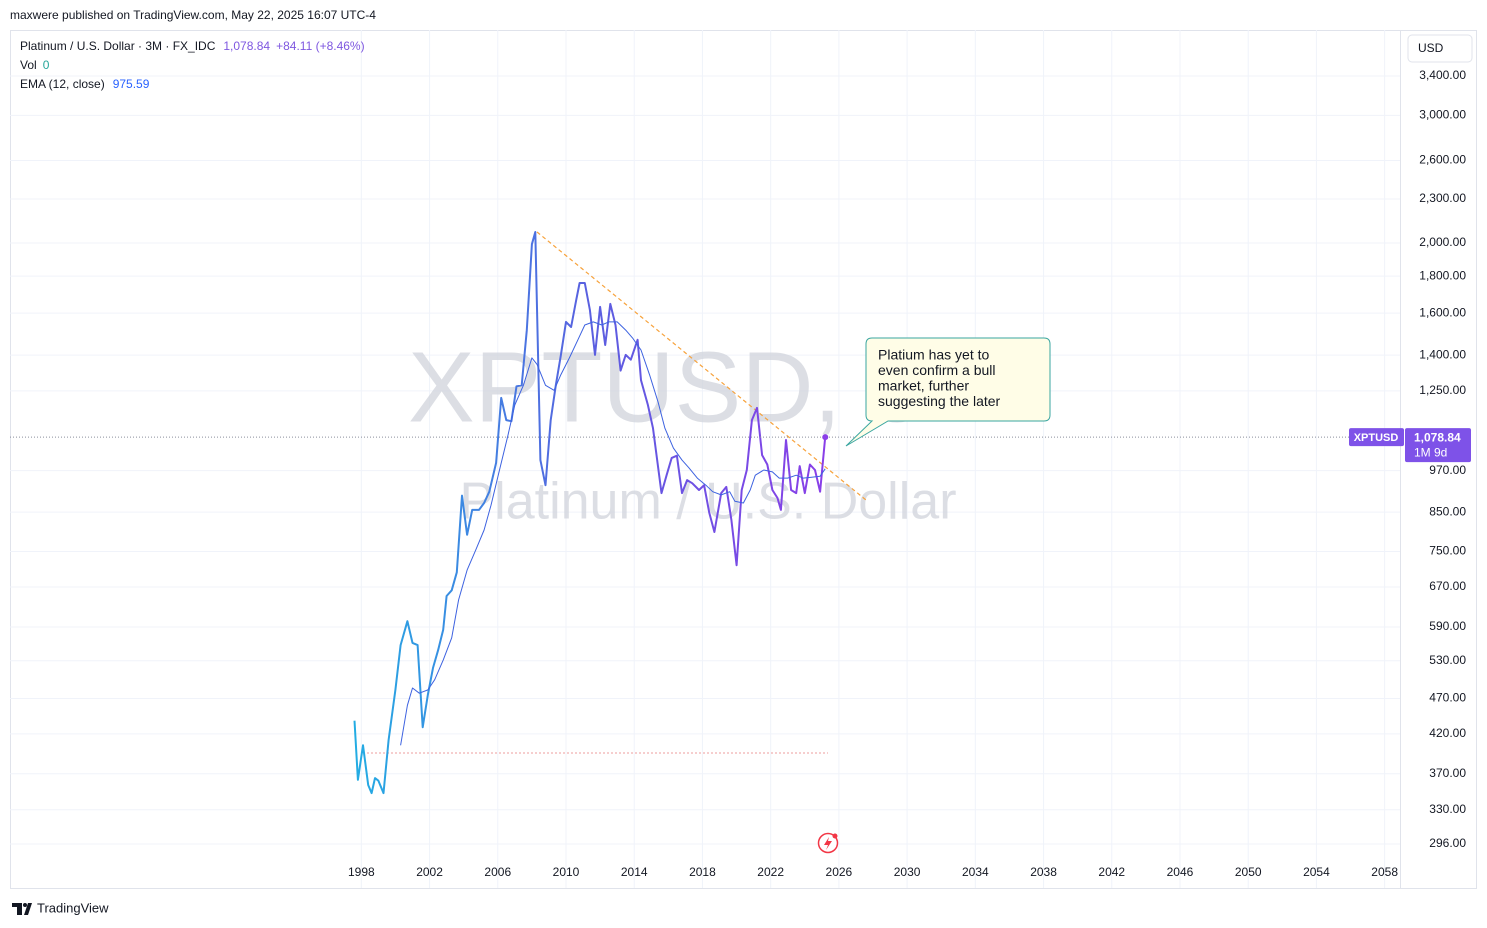 The width and height of the screenshot is (1487, 928). What do you see at coordinates (118, 46) in the screenshot?
I see `series-name: Platinum / U.S. Dollar · 3M · FX_IDC` at bounding box center [118, 46].